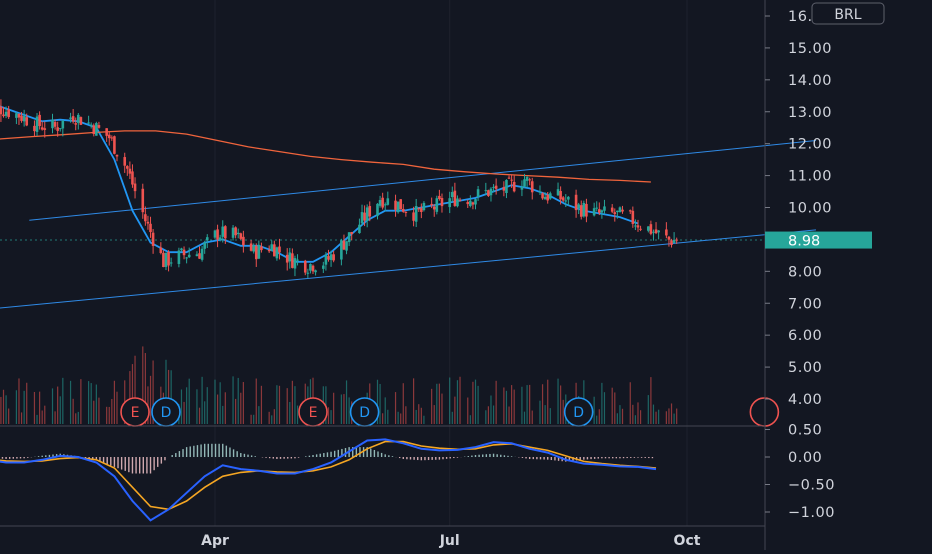 The width and height of the screenshot is (932, 554). I want to click on price-axis-label: 11.00, so click(810, 177).